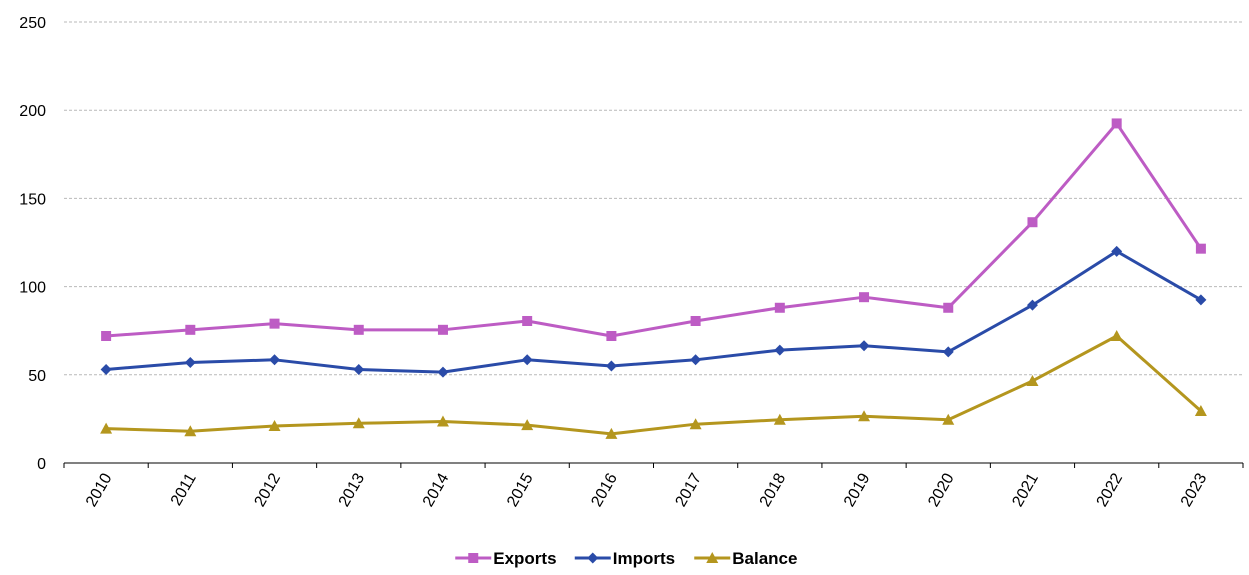 The width and height of the screenshot is (1249, 575). What do you see at coordinates (644, 558) in the screenshot?
I see `legend-imports-label: Imports` at bounding box center [644, 558].